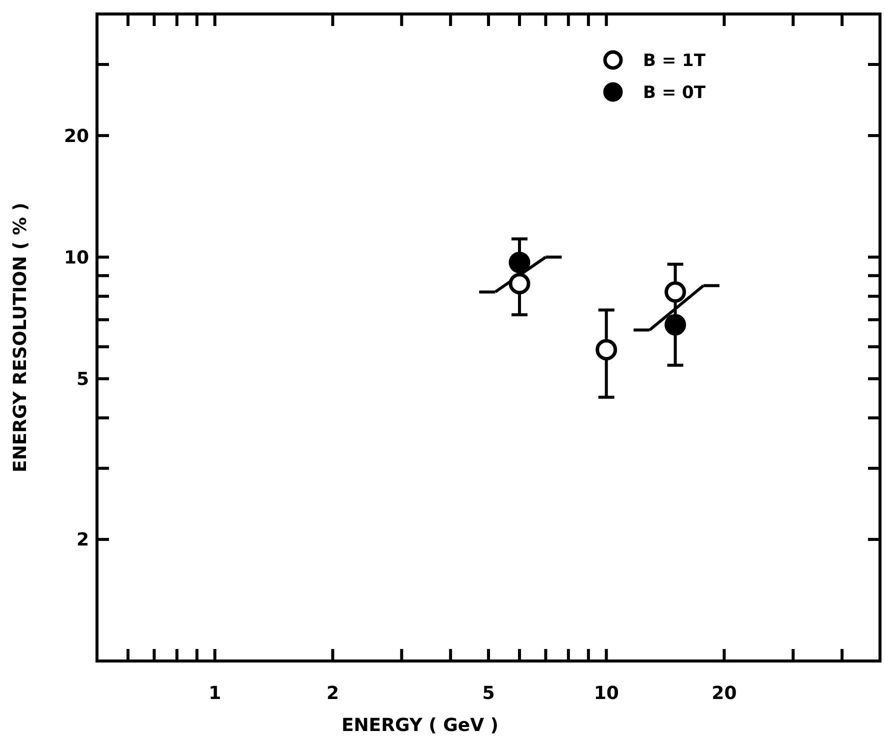 This screenshot has height=740, width=885. What do you see at coordinates (674, 92) in the screenshot?
I see `legend-label: B = 0T` at bounding box center [674, 92].